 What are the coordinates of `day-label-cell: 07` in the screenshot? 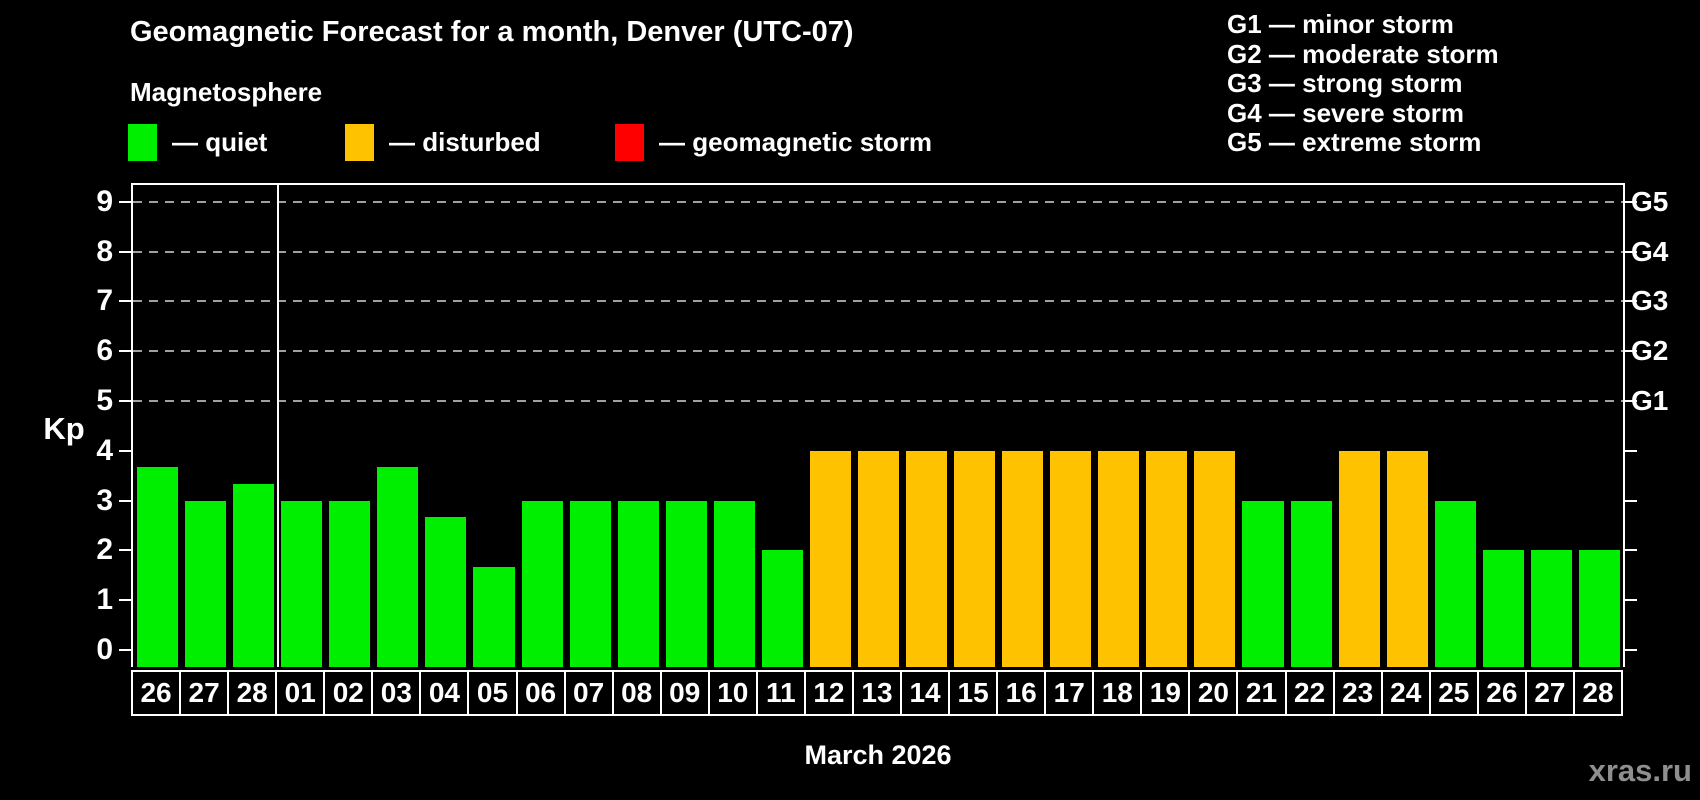 It's located at (588, 693).